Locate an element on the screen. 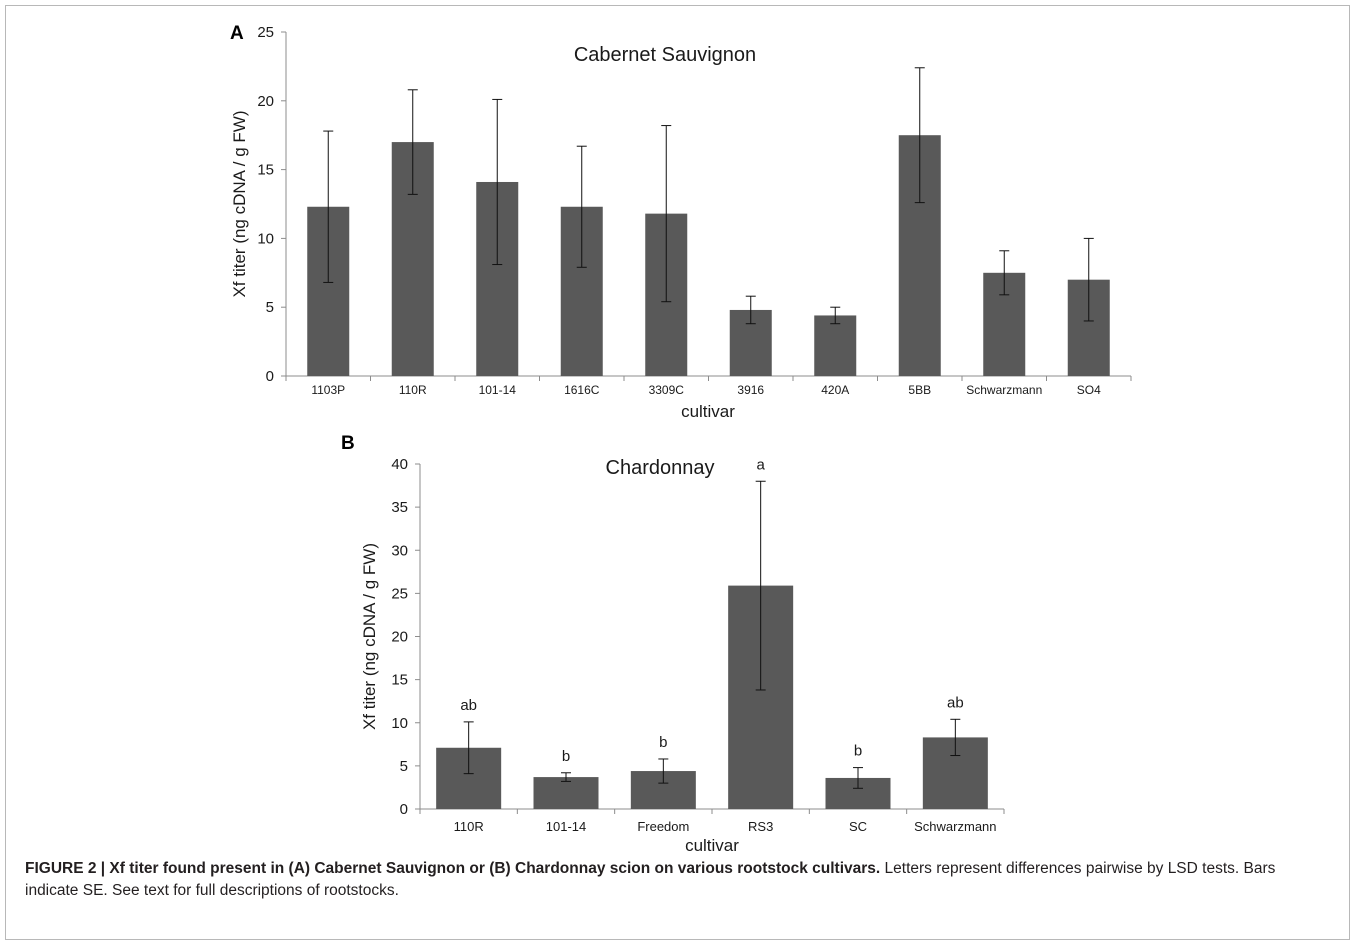 This screenshot has width=1355, height=945. chart-a-y-tick-label: 25 is located at coordinates (265, 32).